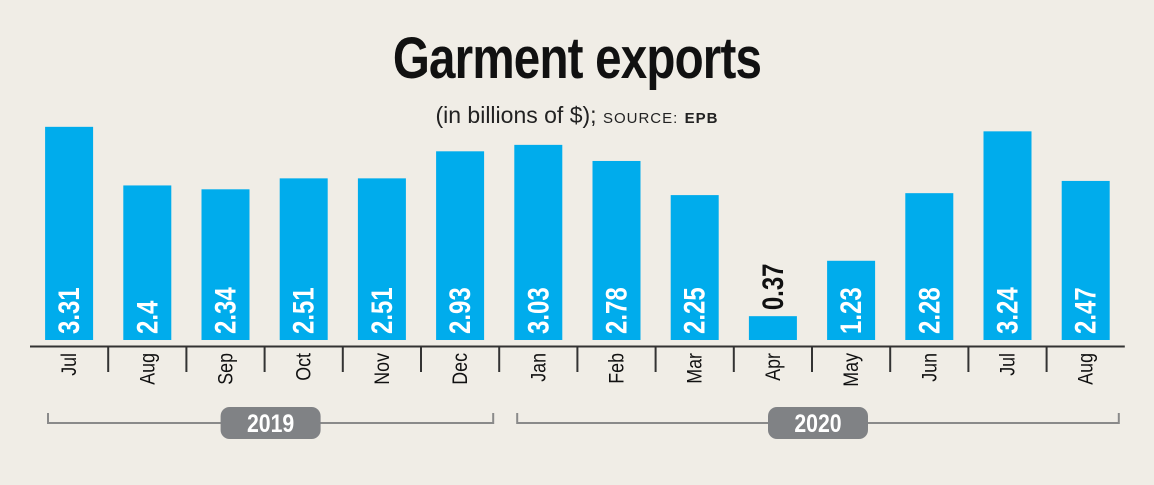  Describe the element at coordinates (304, 366) in the screenshot. I see `month-label: Oct` at that location.